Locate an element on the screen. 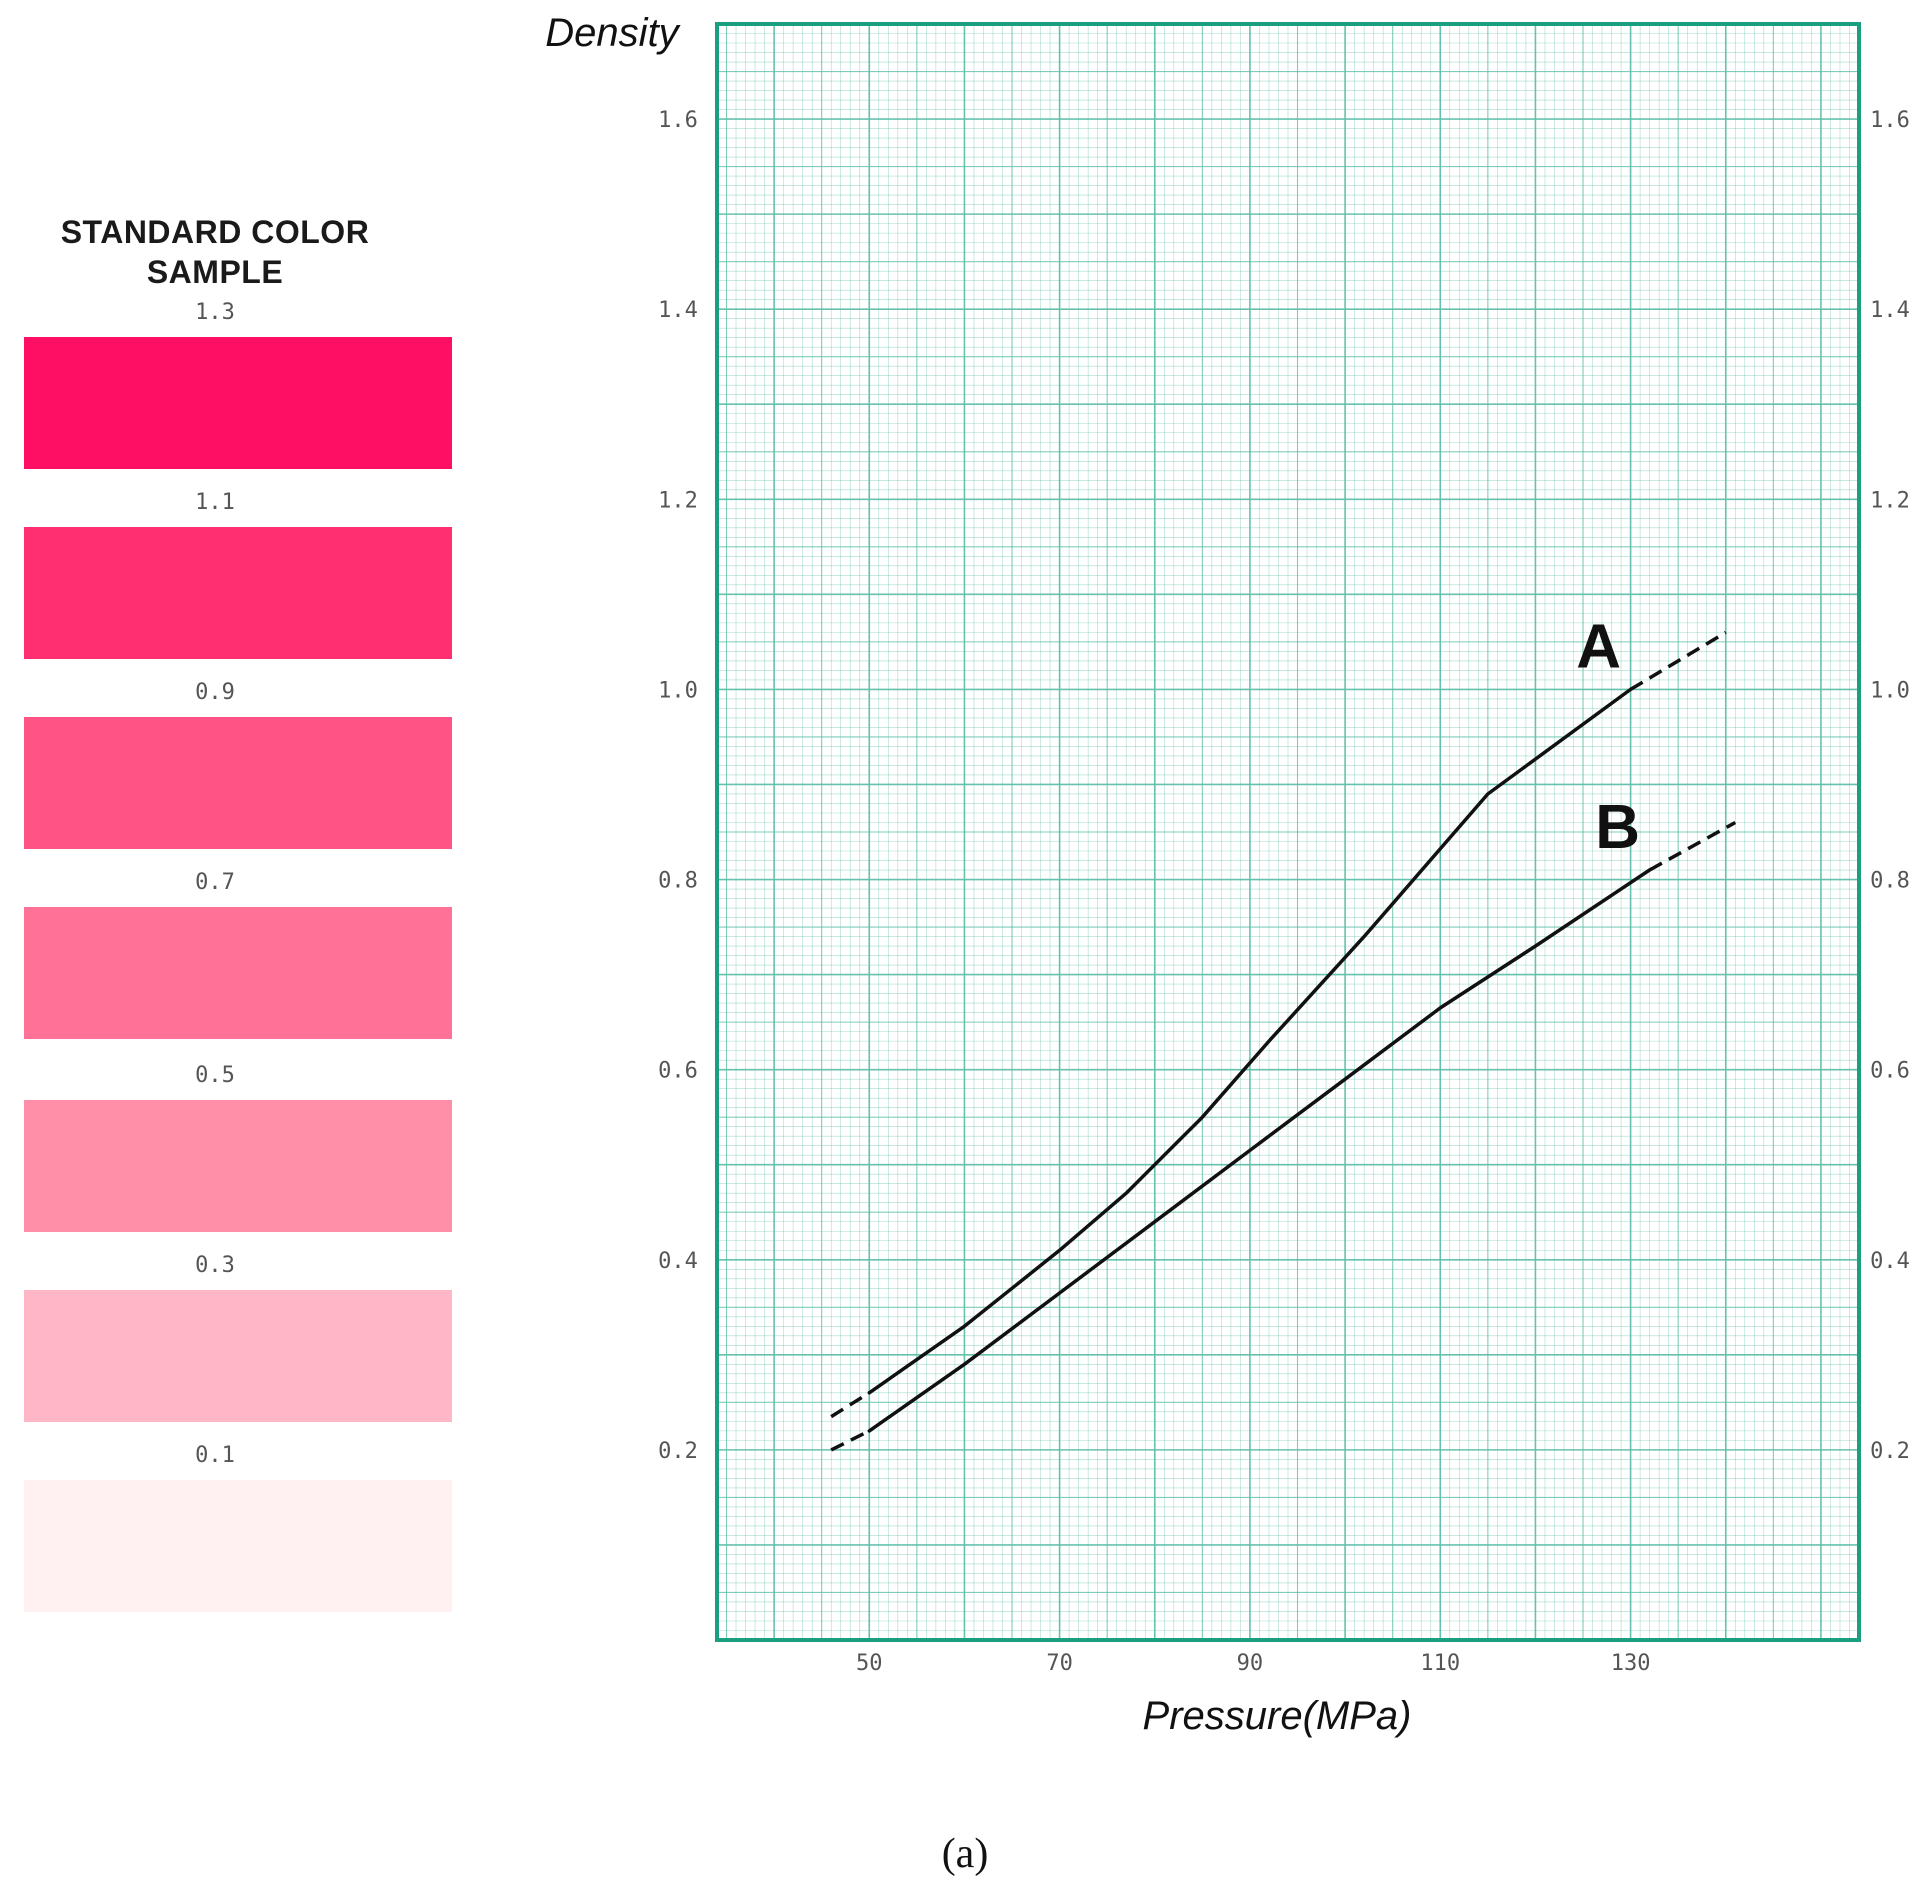 The height and width of the screenshot is (1899, 1930). swatch-label: 0.7 is located at coordinates (215, 882).